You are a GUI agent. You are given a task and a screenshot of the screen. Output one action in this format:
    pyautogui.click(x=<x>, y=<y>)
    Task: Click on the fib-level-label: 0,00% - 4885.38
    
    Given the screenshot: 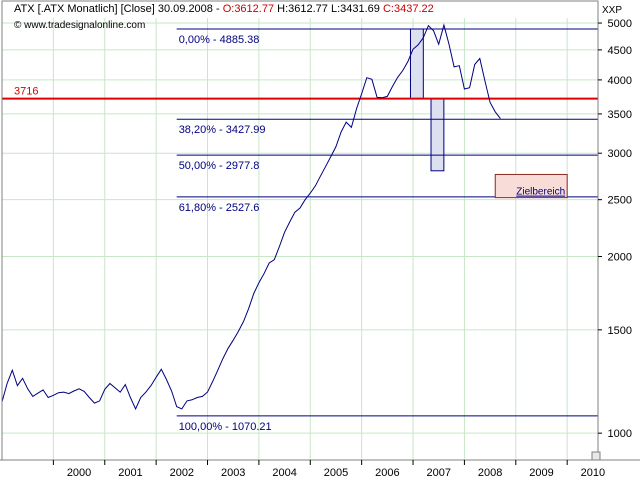 What is the action you would take?
    pyautogui.click(x=219, y=40)
    